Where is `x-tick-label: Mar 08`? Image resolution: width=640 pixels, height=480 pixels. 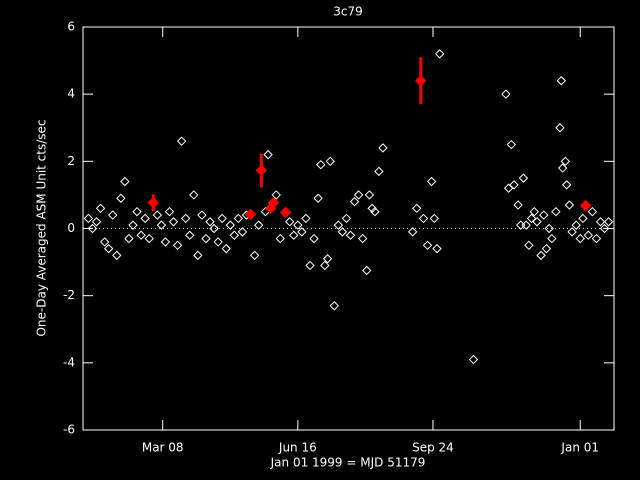 x-tick-label: Mar 08 is located at coordinates (163, 448).